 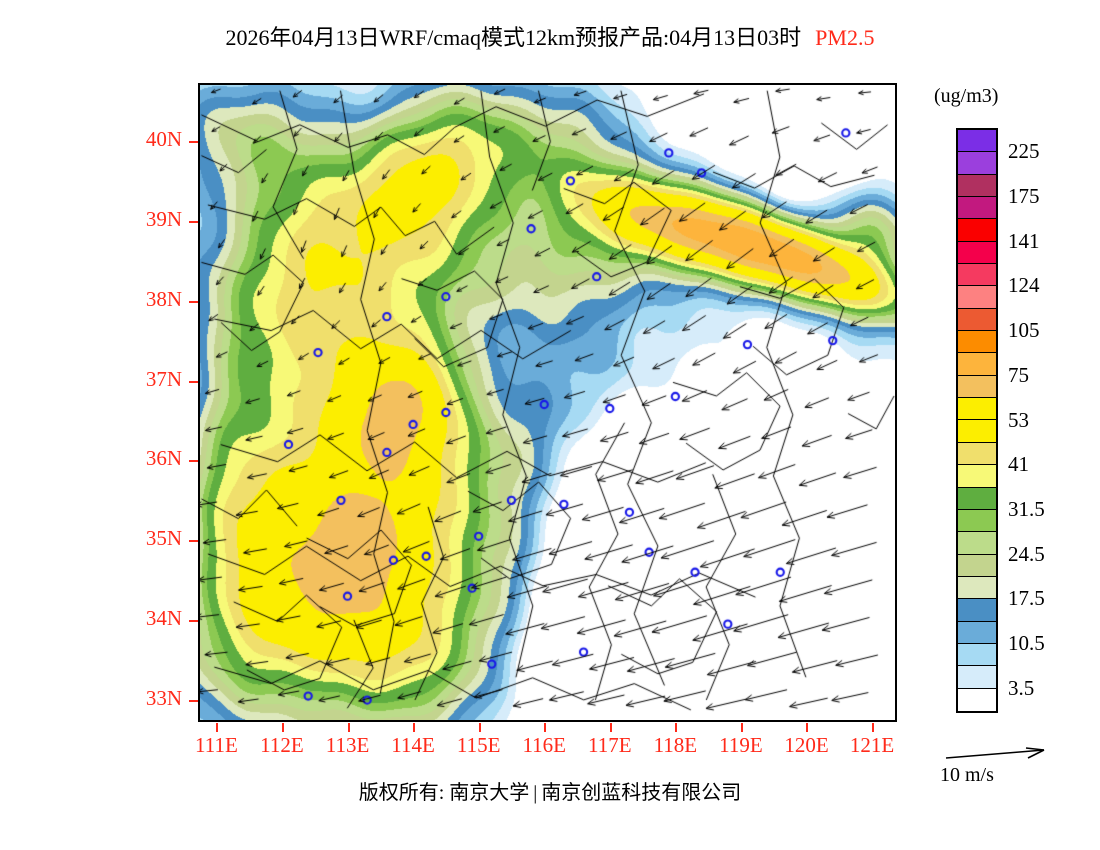 I want to click on lon-label-118E: 118E, so click(x=675, y=745).